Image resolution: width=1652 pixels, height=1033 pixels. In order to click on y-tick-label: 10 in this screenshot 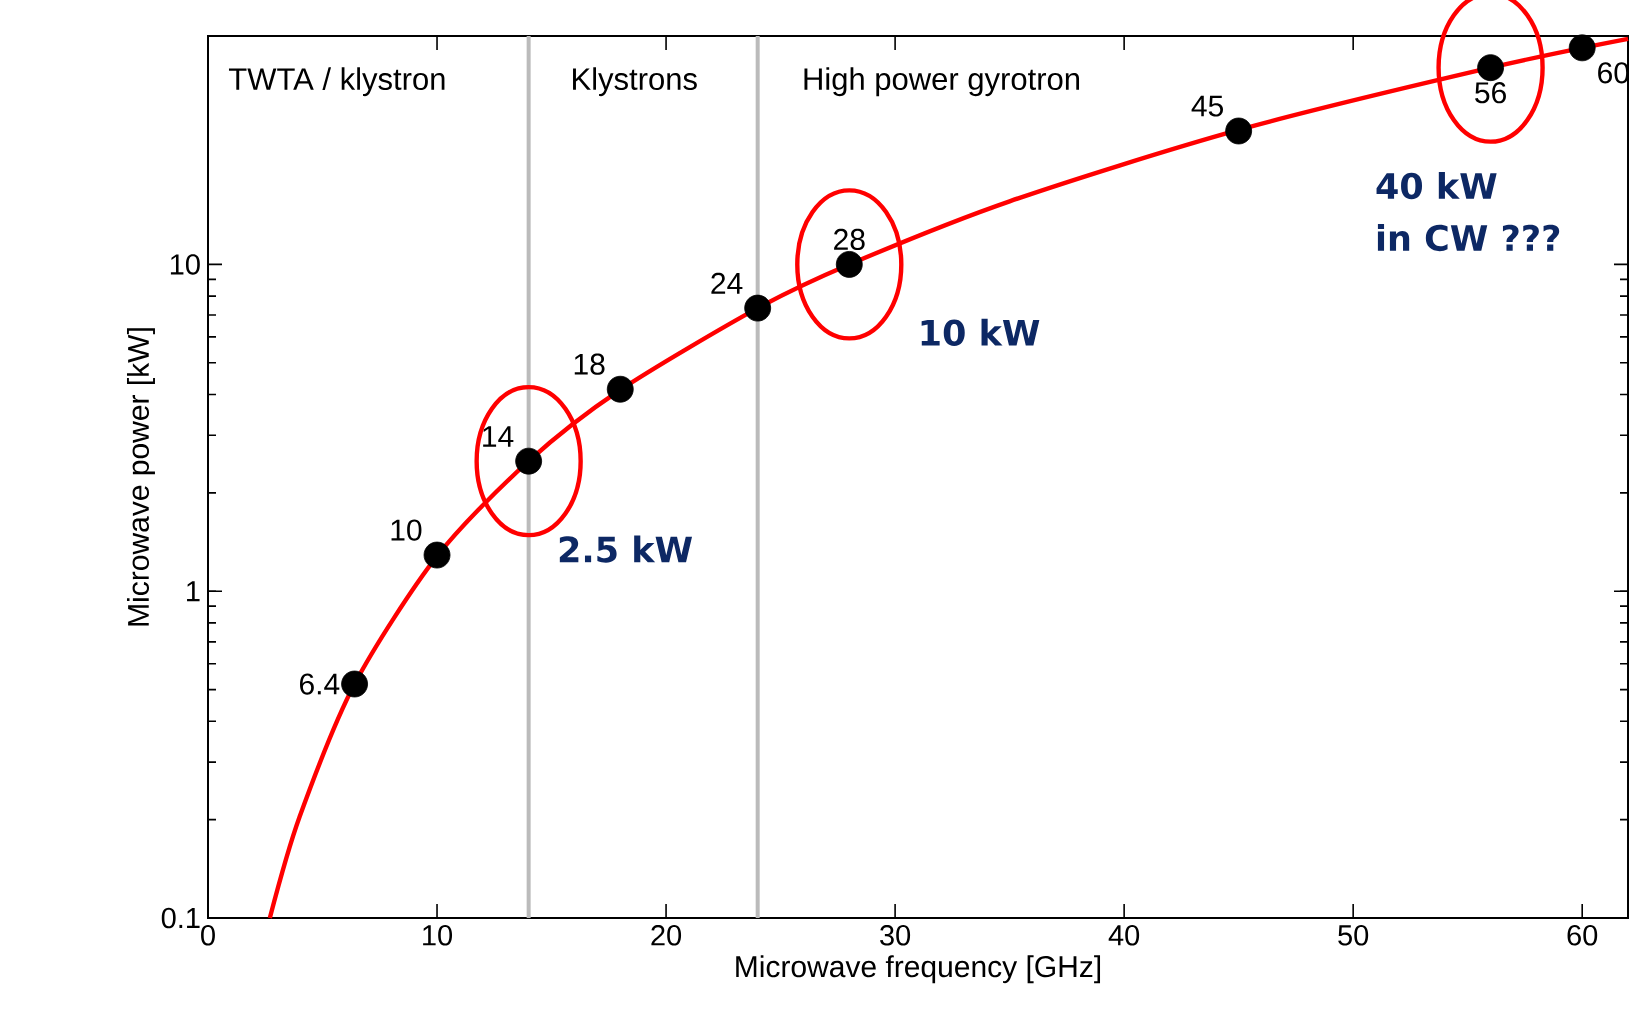, I will do `click(185, 264)`.